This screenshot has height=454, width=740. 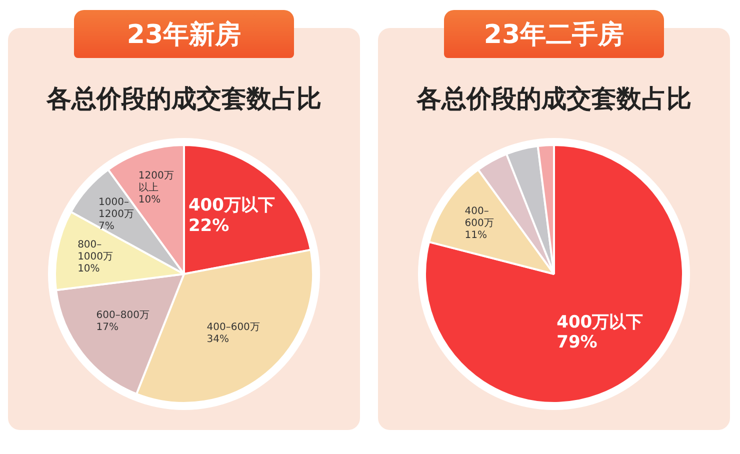 What do you see at coordinates (554, 34) in the screenshot?
I see `chart-title: 23年二手房` at bounding box center [554, 34].